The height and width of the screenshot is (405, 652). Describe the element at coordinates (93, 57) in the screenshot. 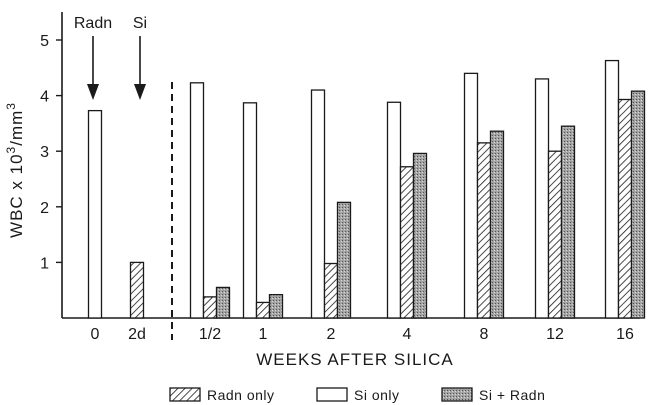

I see `annotation-radn: Radn` at that location.